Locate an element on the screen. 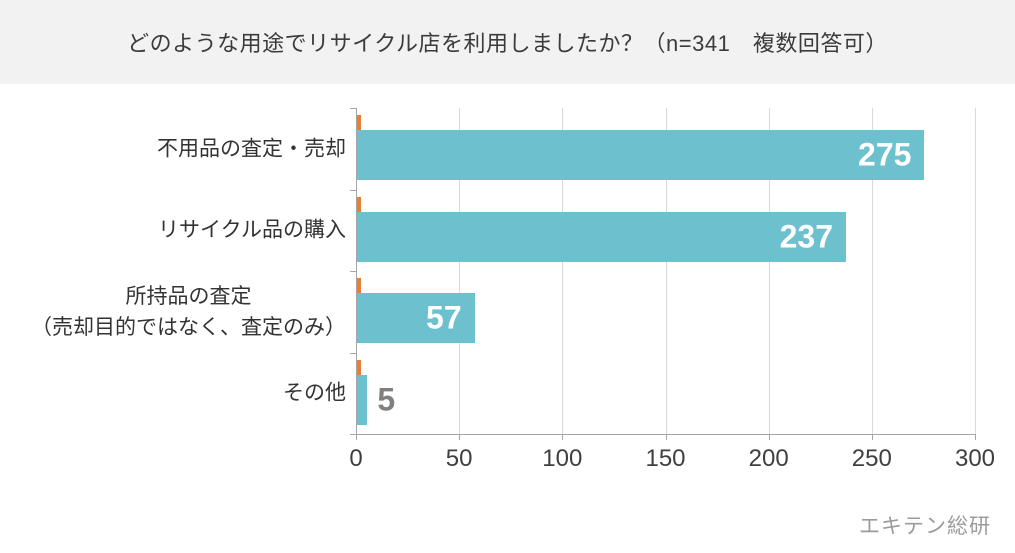  y-axis-line is located at coordinates (356, 271).